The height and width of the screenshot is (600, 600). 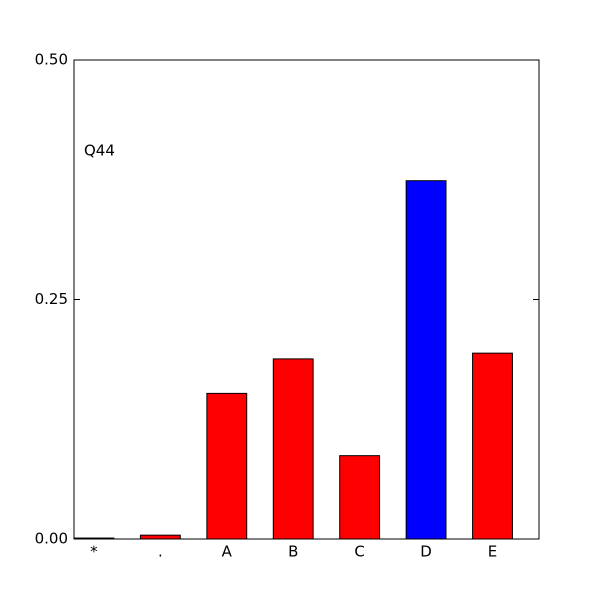 What do you see at coordinates (492, 552) in the screenshot?
I see `x-tick-label: E` at bounding box center [492, 552].